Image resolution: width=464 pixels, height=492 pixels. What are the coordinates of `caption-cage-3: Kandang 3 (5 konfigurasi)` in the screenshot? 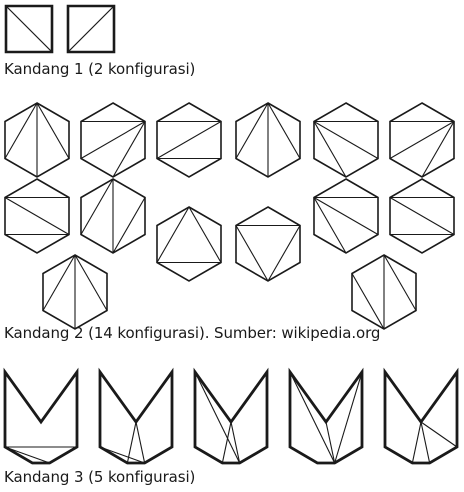 It's located at (100, 477).